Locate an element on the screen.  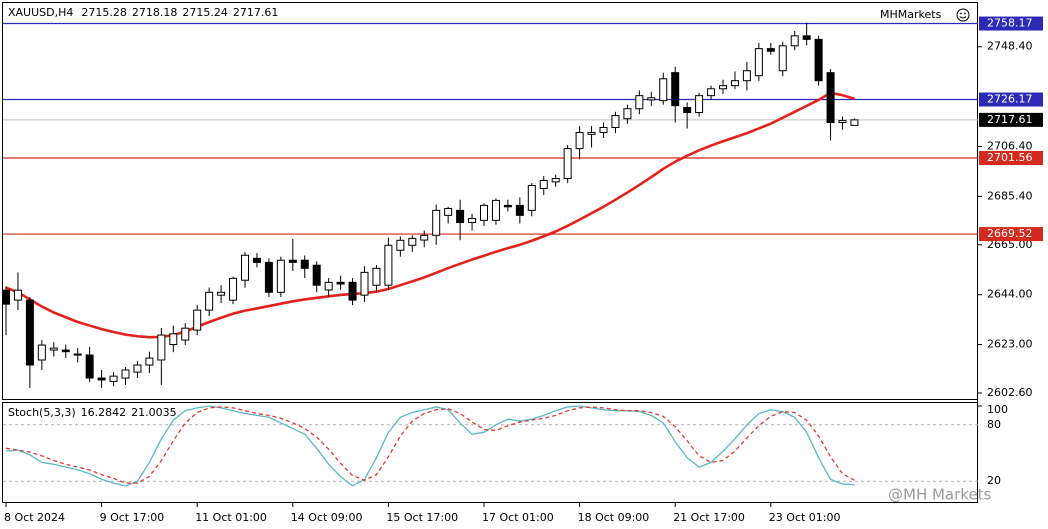
price-label-box is located at coordinates (1011, 119).